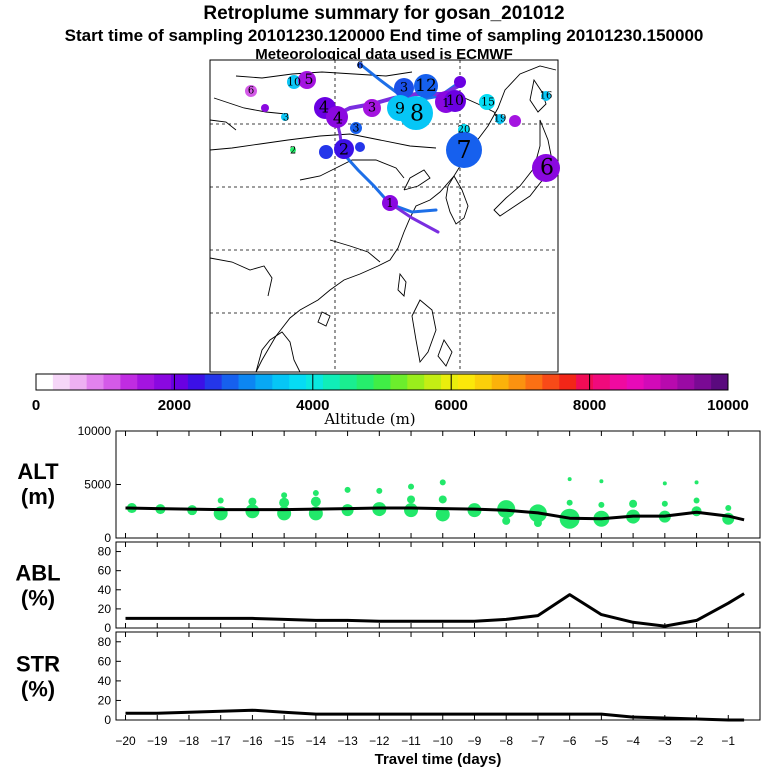  I want to click on x-tick-label: −1, so click(728, 741).